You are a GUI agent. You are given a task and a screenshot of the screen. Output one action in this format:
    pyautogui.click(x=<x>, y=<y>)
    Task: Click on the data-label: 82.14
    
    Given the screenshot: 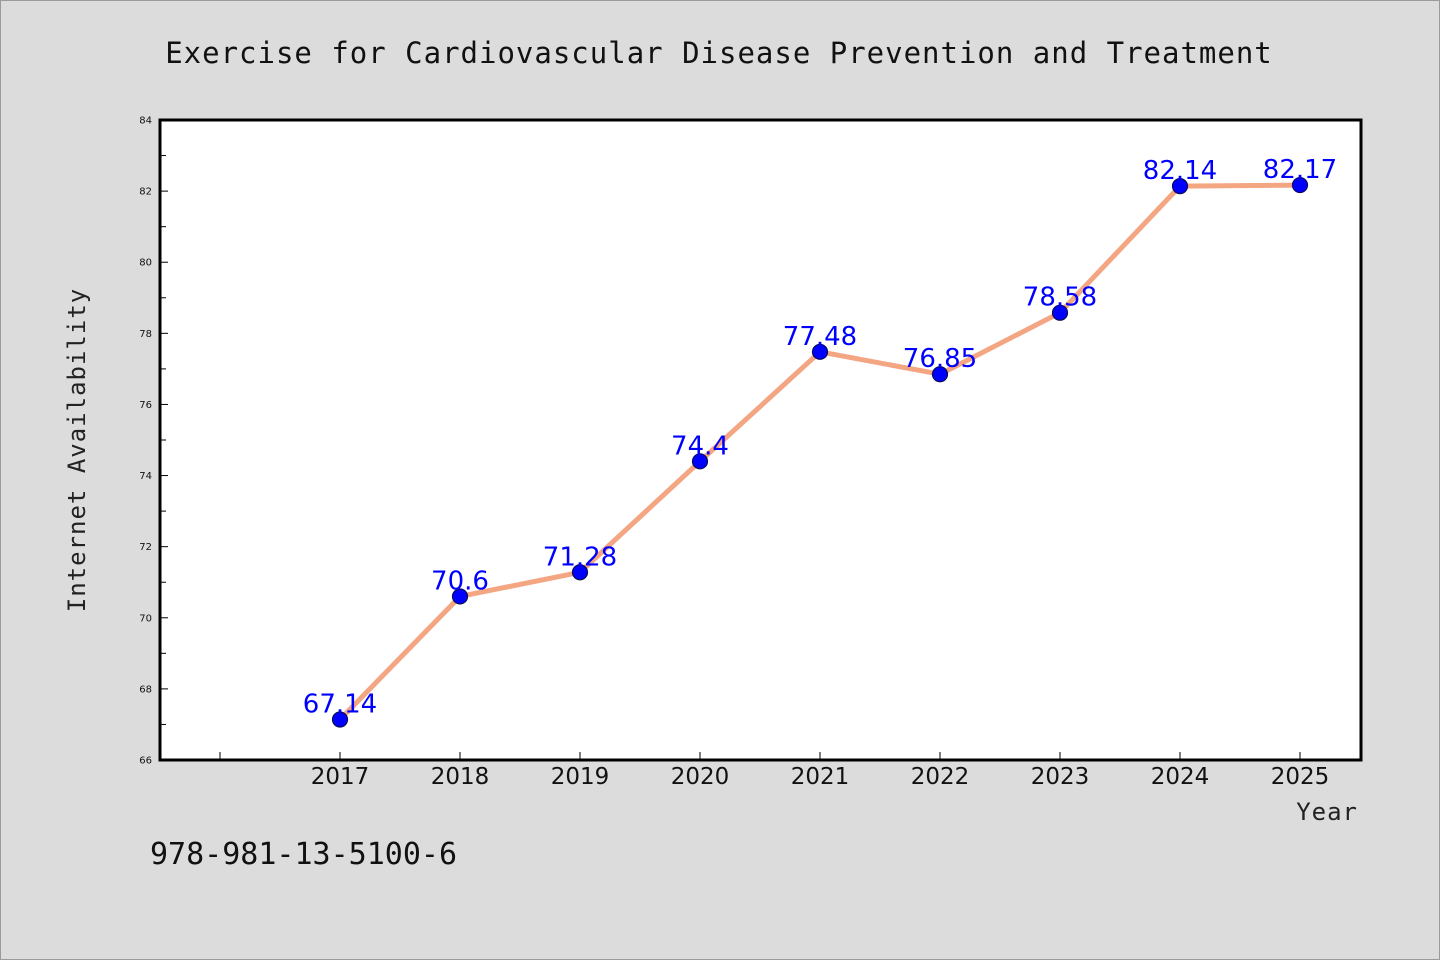 What is the action you would take?
    pyautogui.click(x=1180, y=171)
    